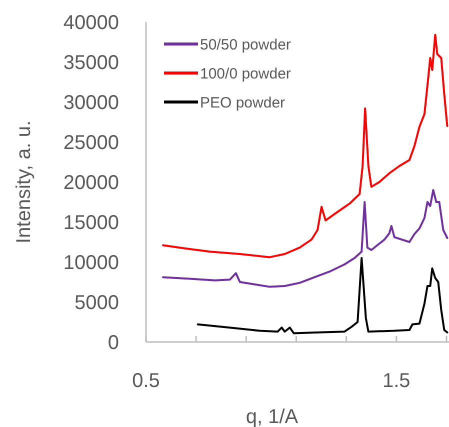 The image size is (449, 427). Describe the element at coordinates (272, 416) in the screenshot. I see `x-axis-title: q, 1/A` at that location.